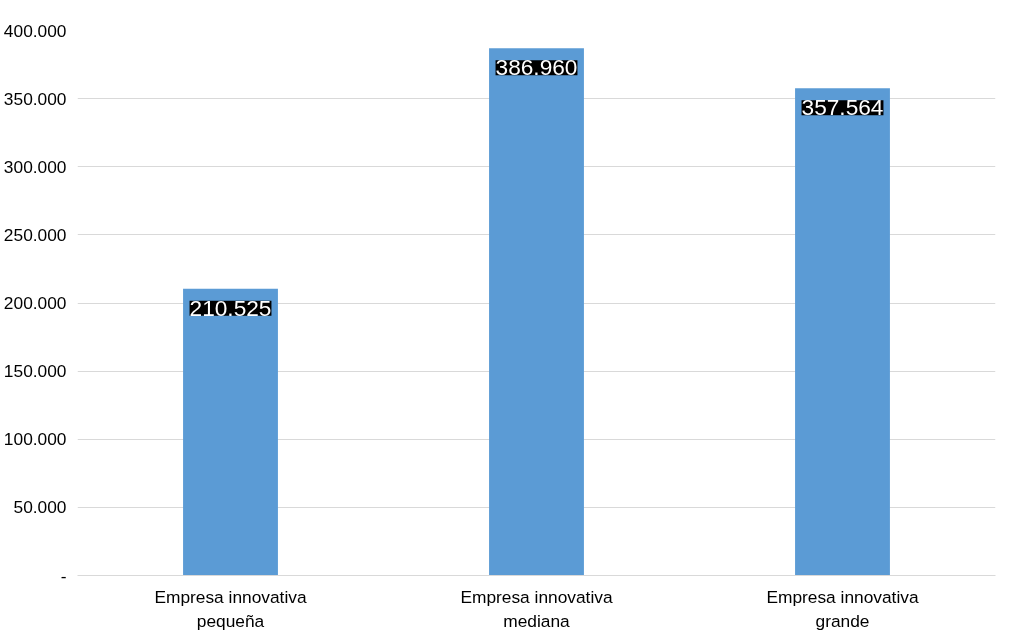 Image resolution: width=1021 pixels, height=639 pixels. I want to click on y-tick-label: 50.000, so click(40, 507).